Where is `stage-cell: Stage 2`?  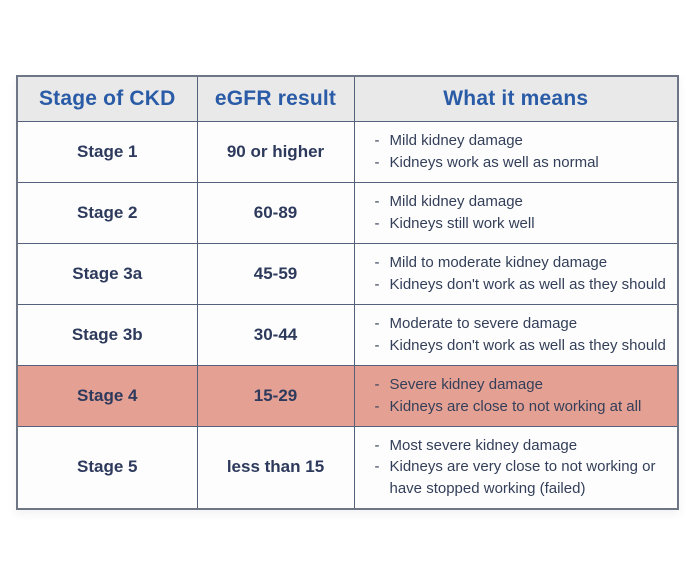
stage-cell: Stage 2 is located at coordinates (107, 212).